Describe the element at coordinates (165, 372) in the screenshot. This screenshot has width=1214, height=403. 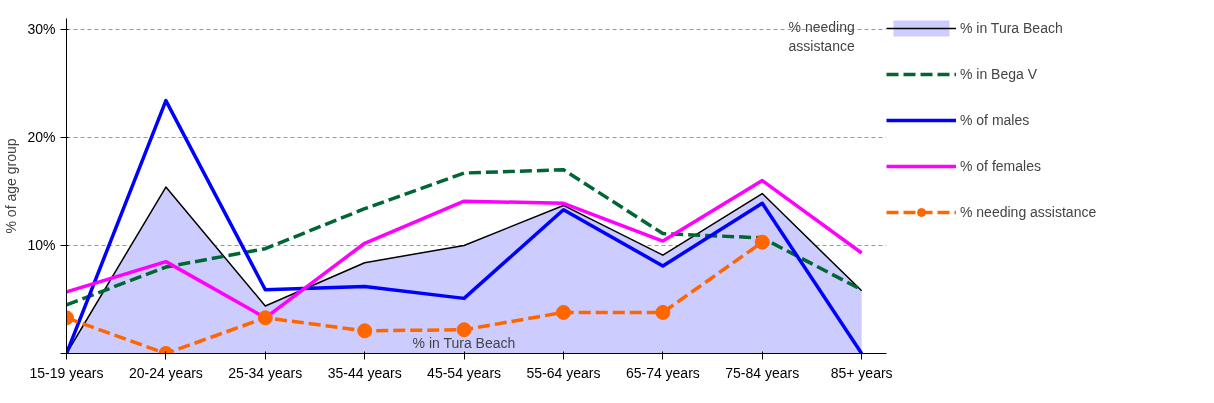
I see `x-tick-label: 20-24 years` at that location.